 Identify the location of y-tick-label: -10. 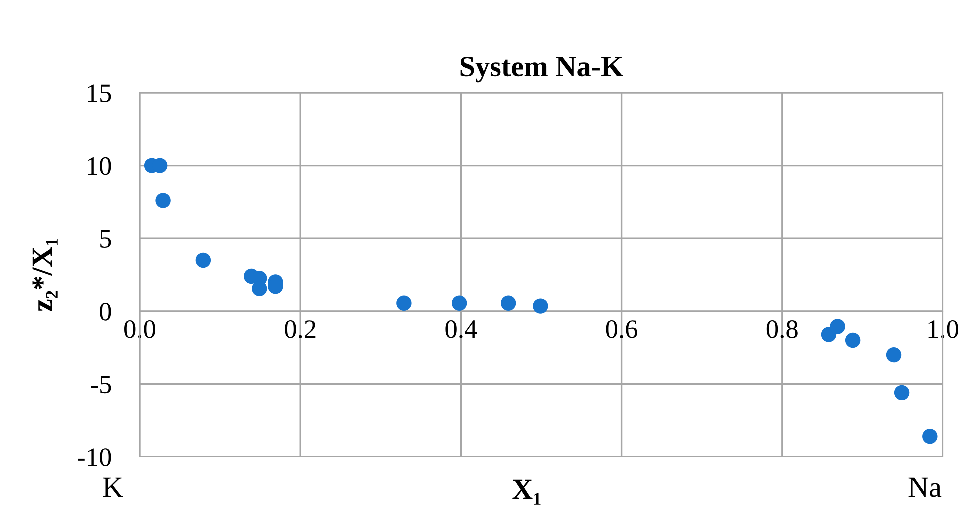
(95, 457).